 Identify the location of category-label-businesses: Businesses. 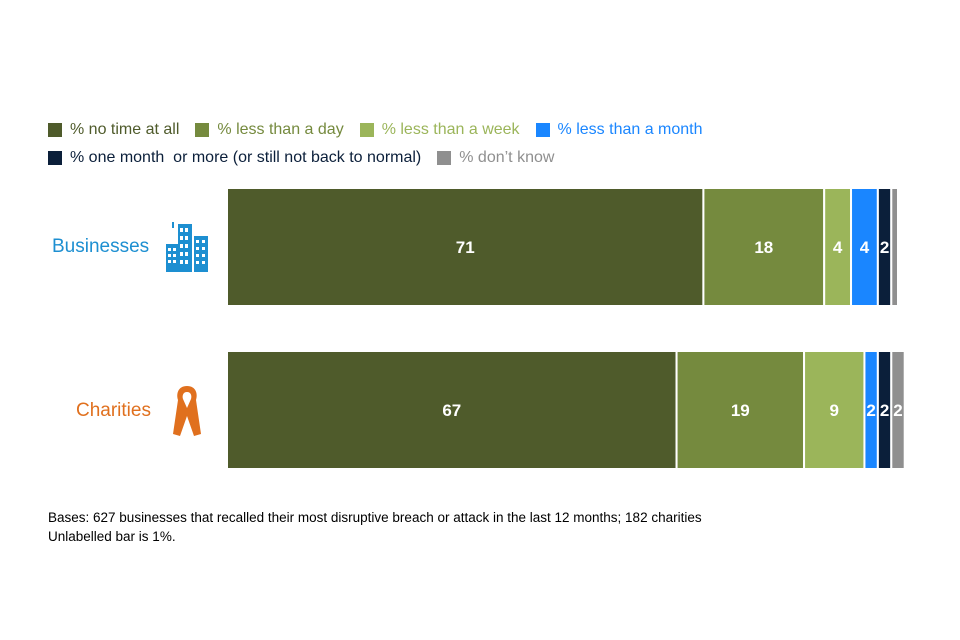
(101, 246).